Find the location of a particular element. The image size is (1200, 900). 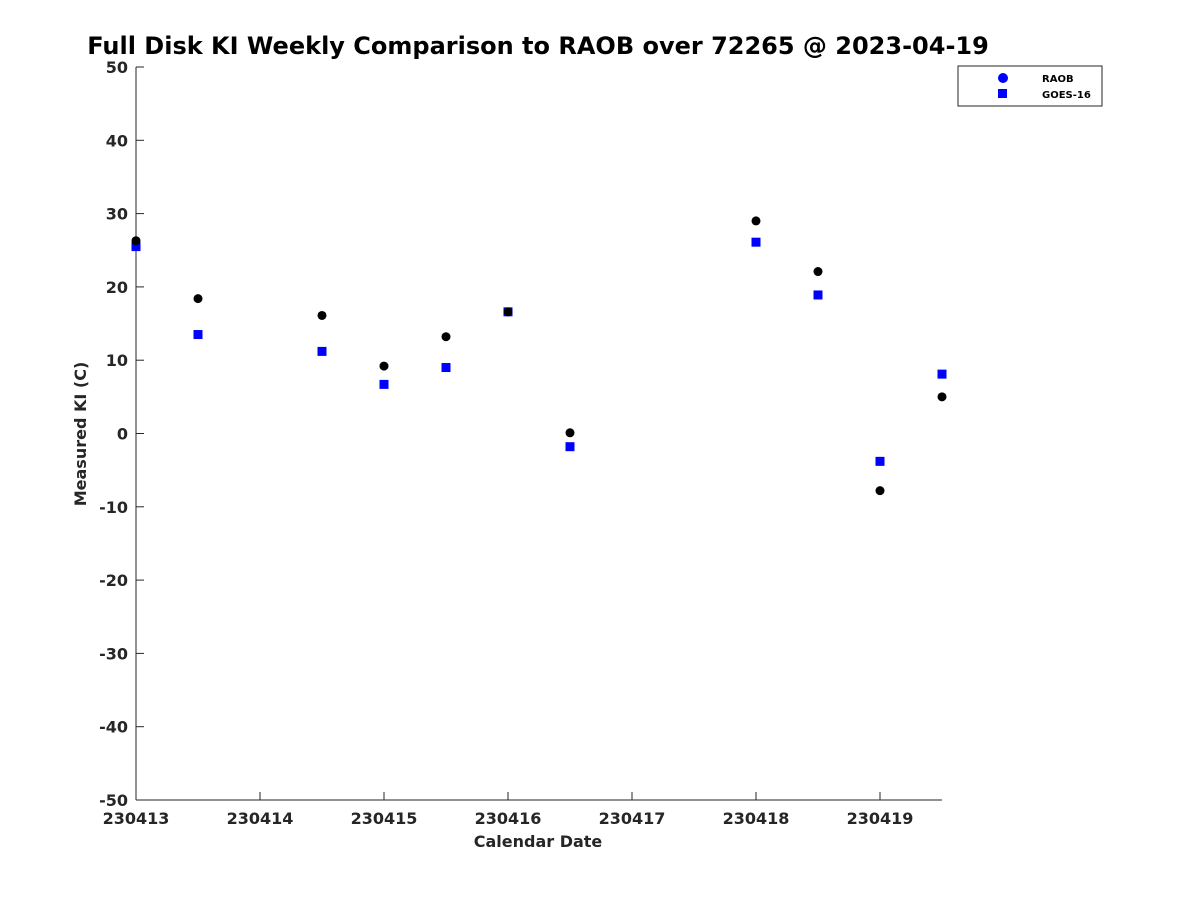

y-tick-label: 10 is located at coordinates (117, 360).